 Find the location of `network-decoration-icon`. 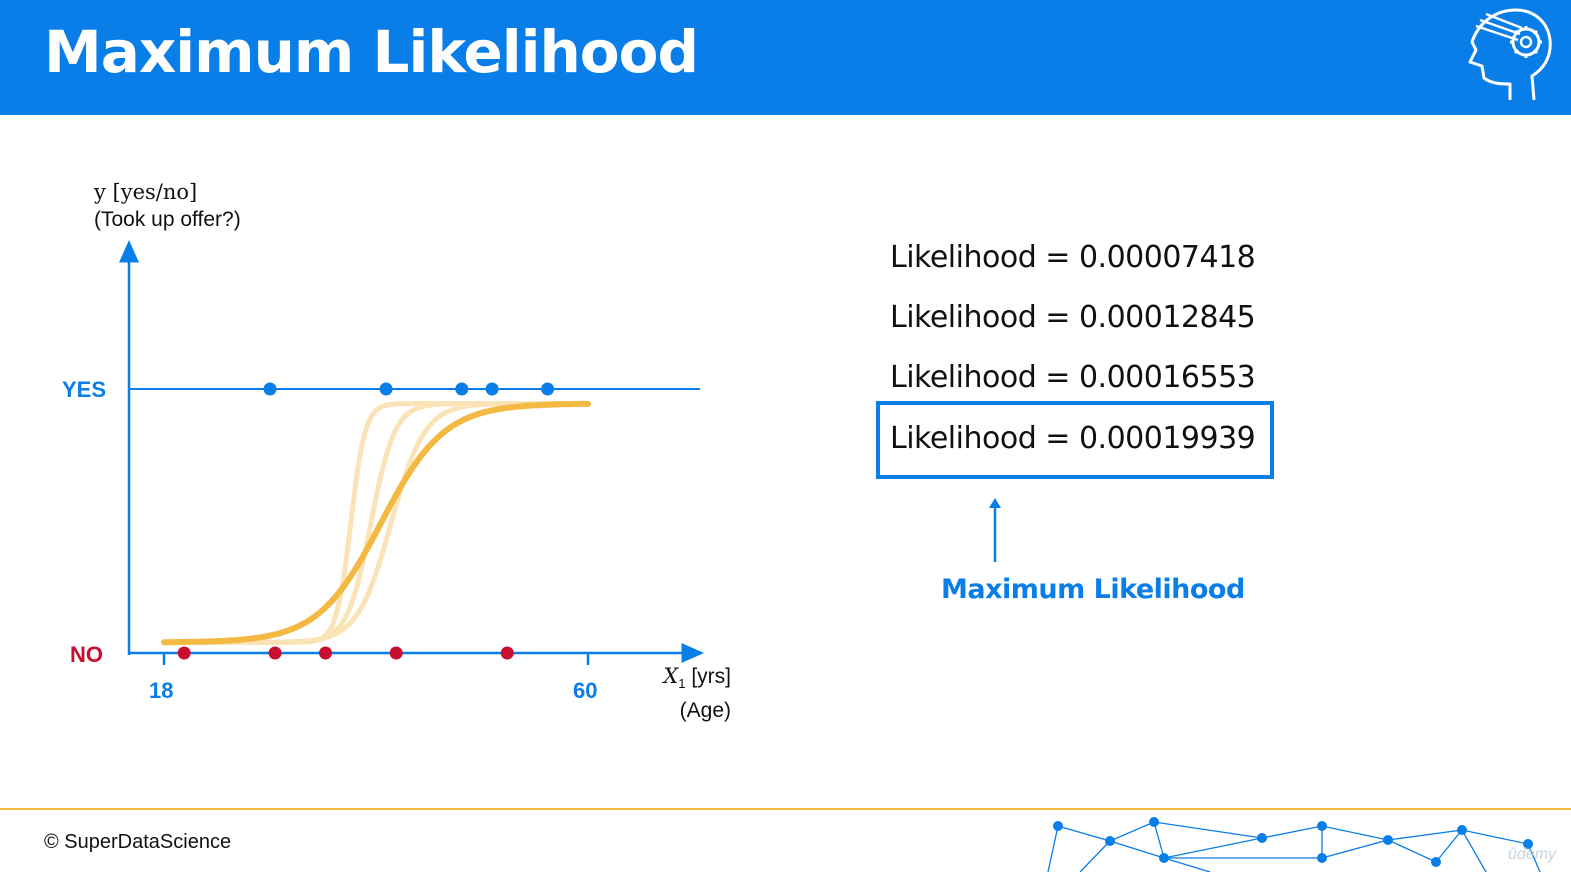

network-decoration-icon is located at coordinates (1294, 844).